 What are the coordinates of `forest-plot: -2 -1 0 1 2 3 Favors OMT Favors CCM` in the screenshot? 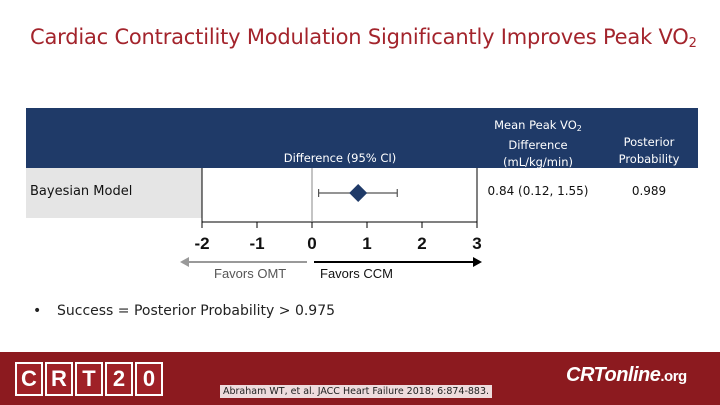 It's located at (331, 224).